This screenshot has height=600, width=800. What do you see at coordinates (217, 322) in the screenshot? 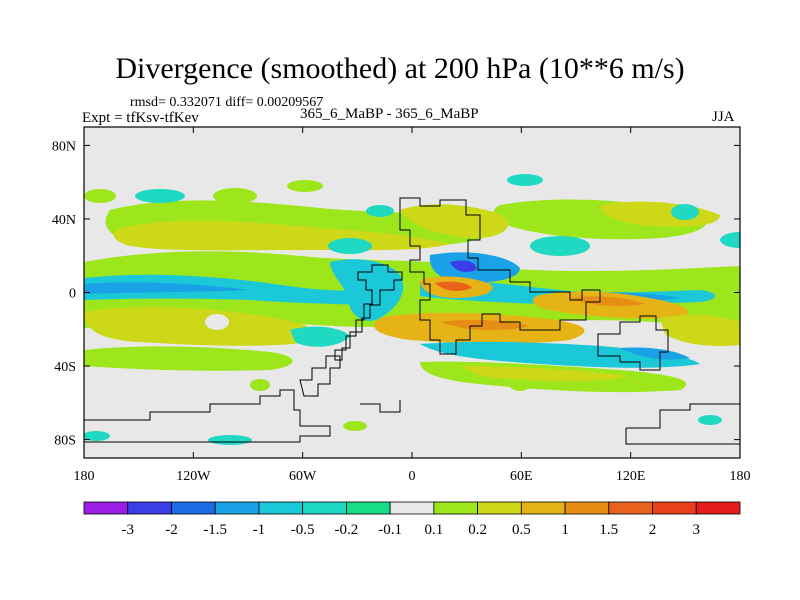
I see `blob-south-hole` at bounding box center [217, 322].